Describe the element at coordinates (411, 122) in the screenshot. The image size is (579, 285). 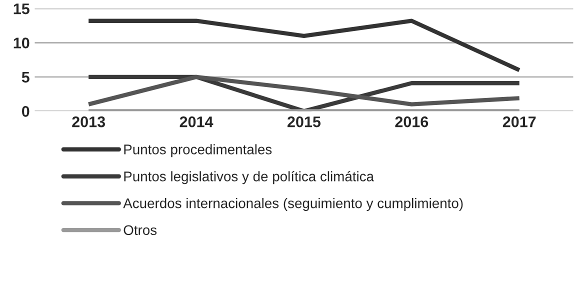
I see `x-tick-label: 2016` at that location.